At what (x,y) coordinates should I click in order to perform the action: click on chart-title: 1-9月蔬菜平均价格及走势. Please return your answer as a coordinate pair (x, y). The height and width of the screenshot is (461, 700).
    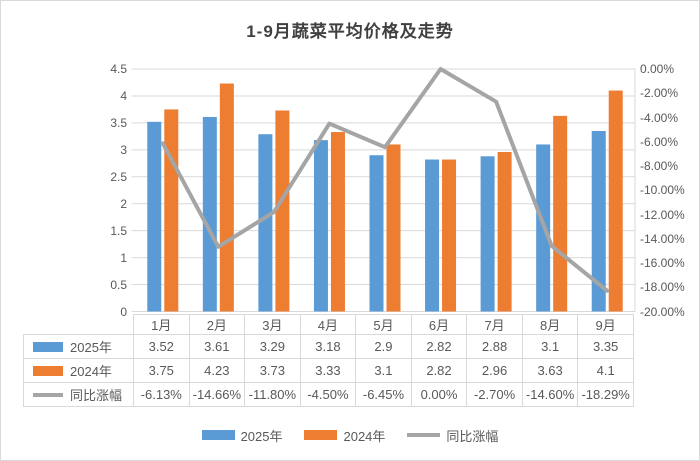
    Looking at the image, I should click on (350, 31).